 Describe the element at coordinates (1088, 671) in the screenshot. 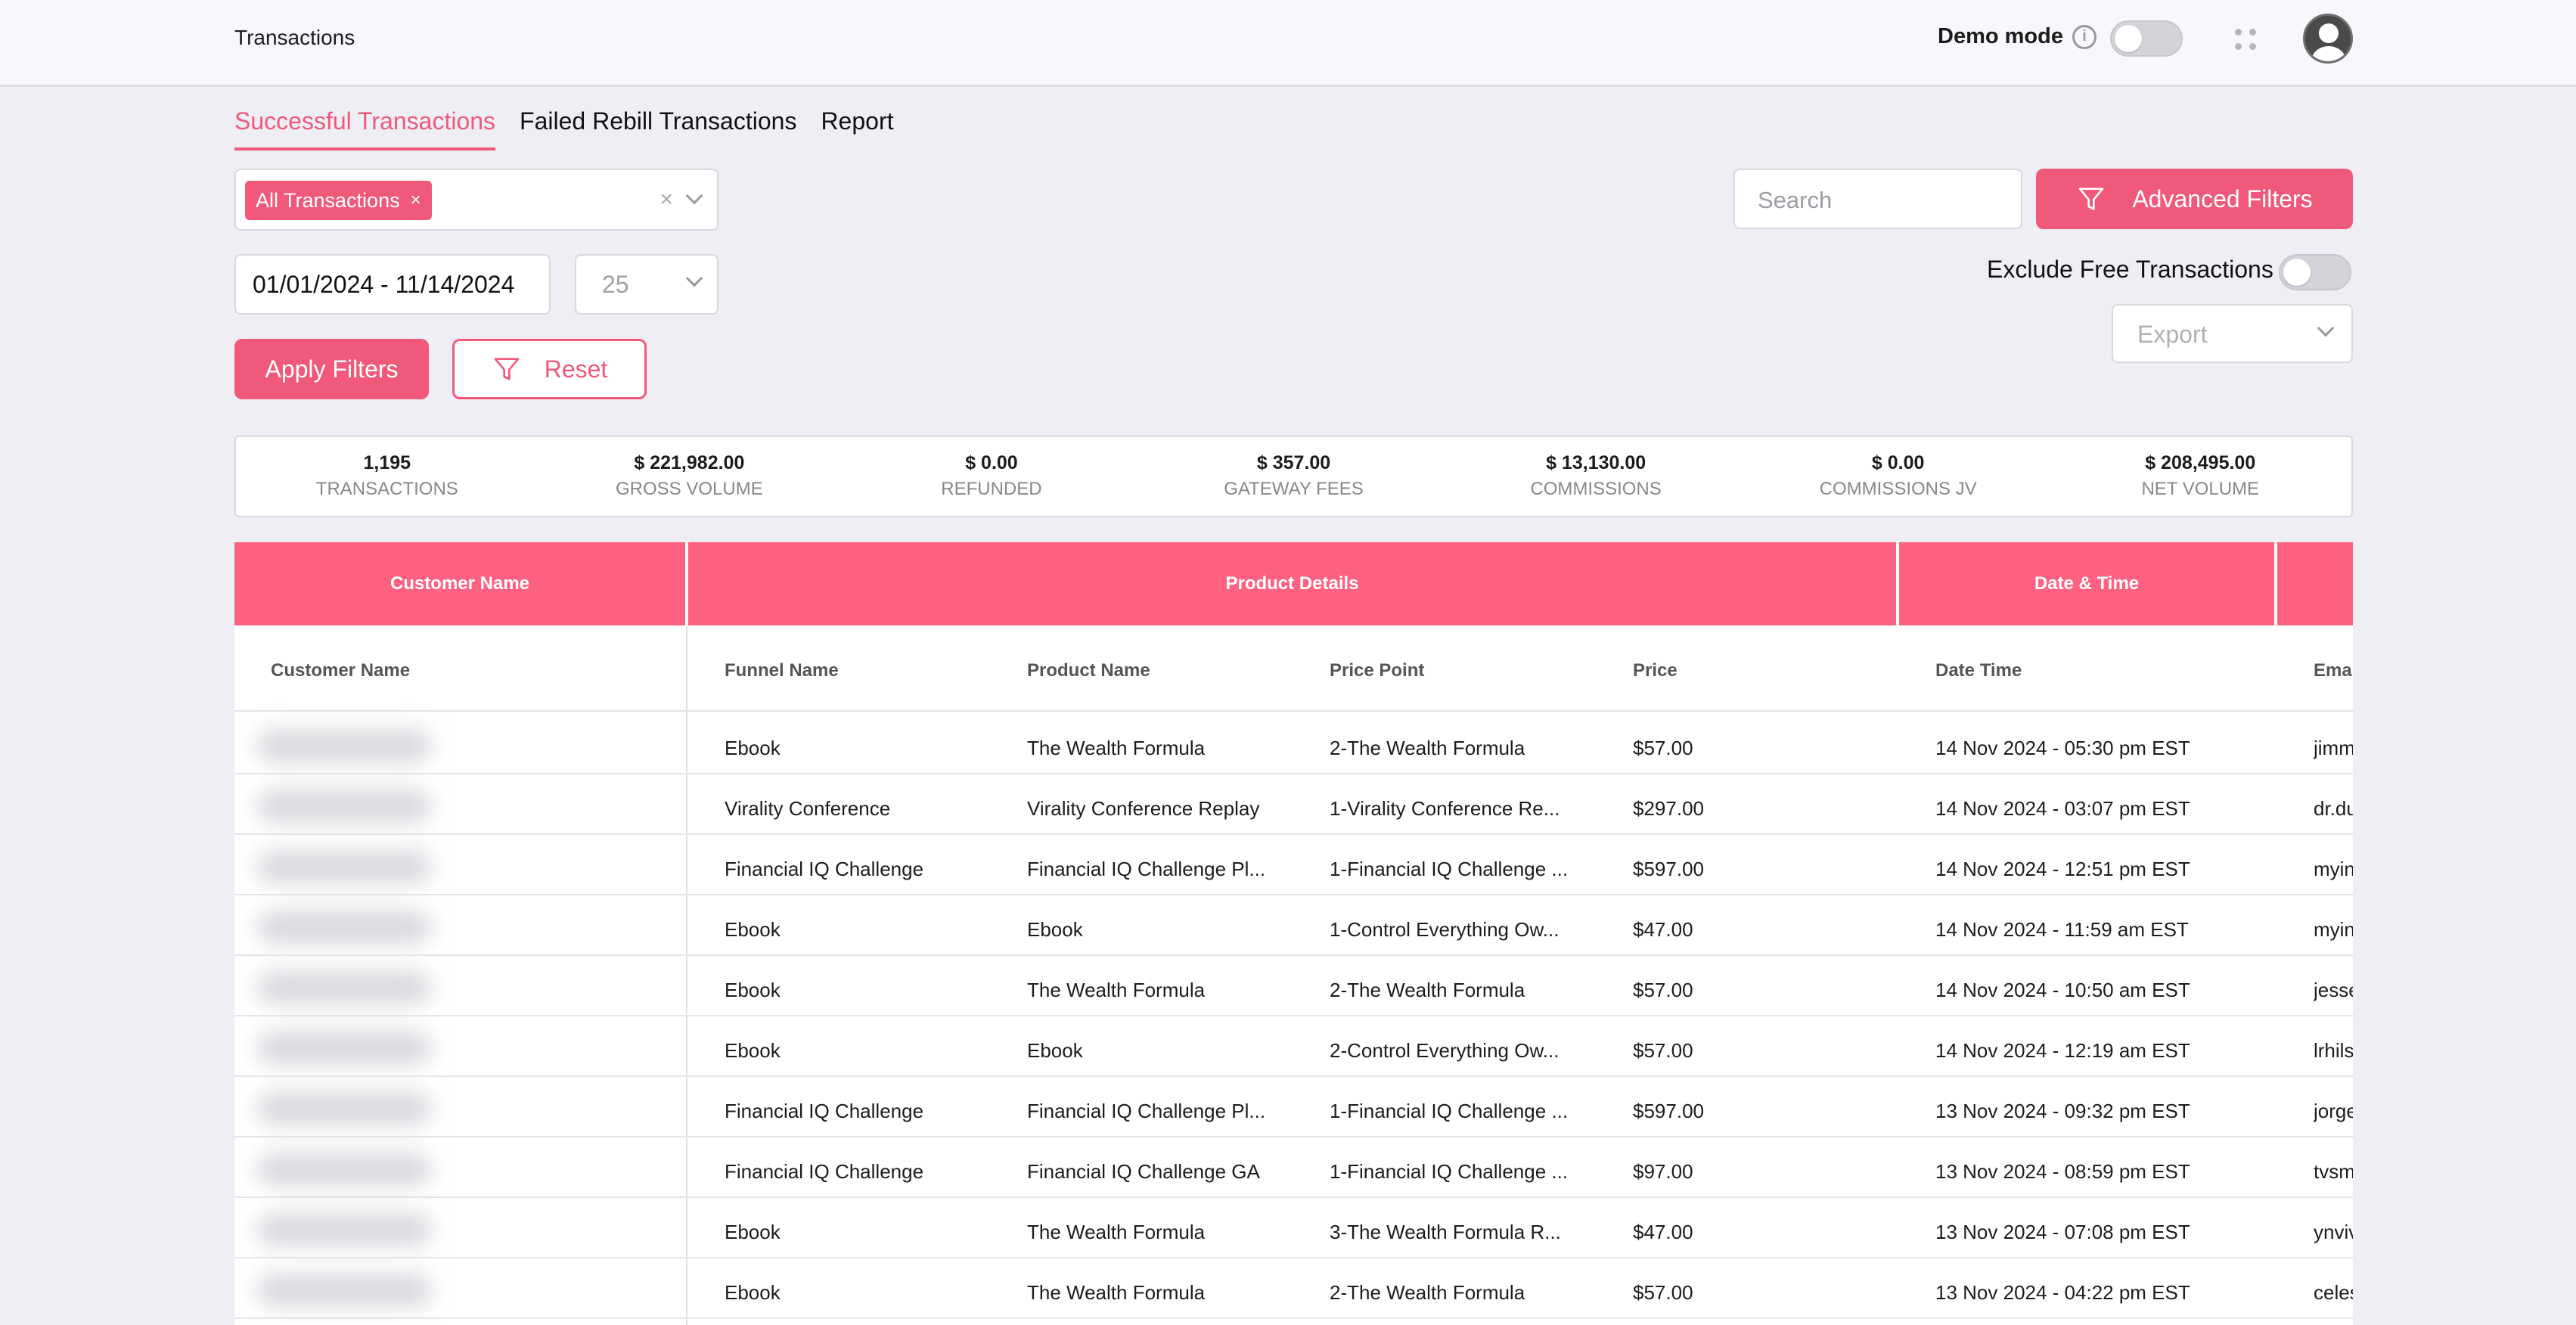

I see `col-product-name: Product Name` at that location.